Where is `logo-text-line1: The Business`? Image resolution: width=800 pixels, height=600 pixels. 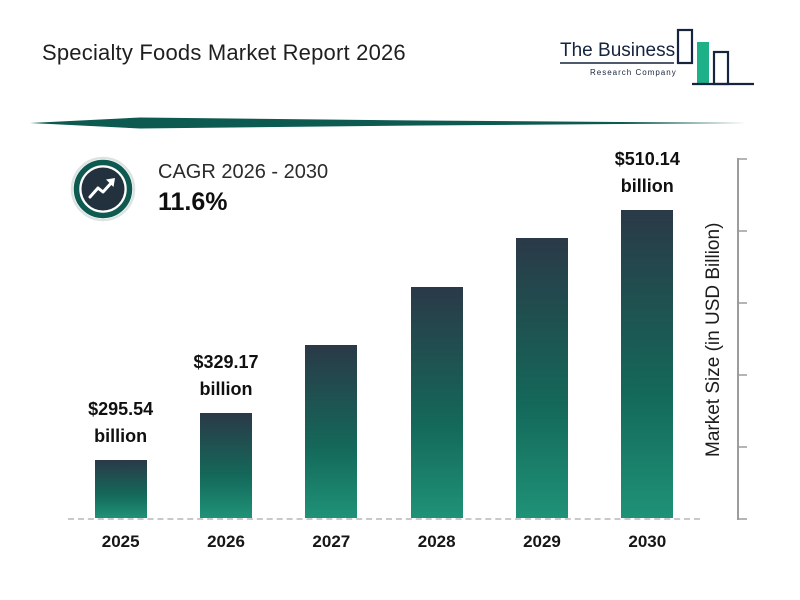 logo-text-line1: The Business is located at coordinates (617, 50).